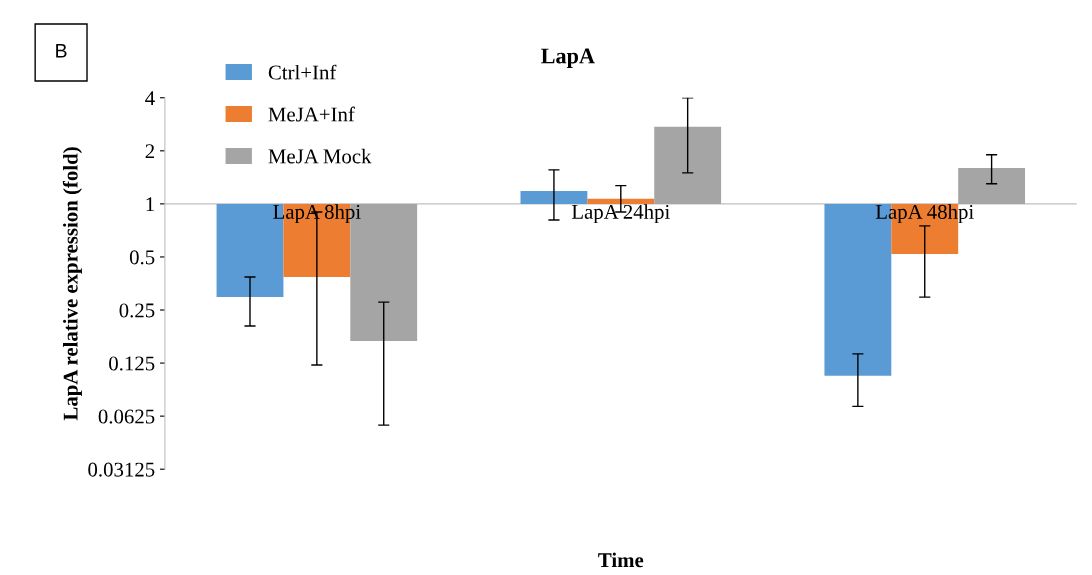  What do you see at coordinates (150, 204) in the screenshot?
I see `y-tick-label: 1` at bounding box center [150, 204].